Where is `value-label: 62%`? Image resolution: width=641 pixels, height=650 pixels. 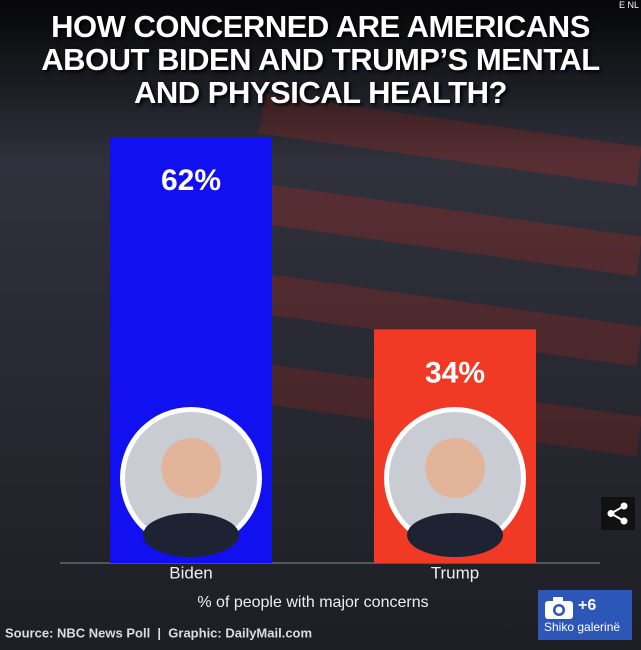 value-label: 62% is located at coordinates (191, 180).